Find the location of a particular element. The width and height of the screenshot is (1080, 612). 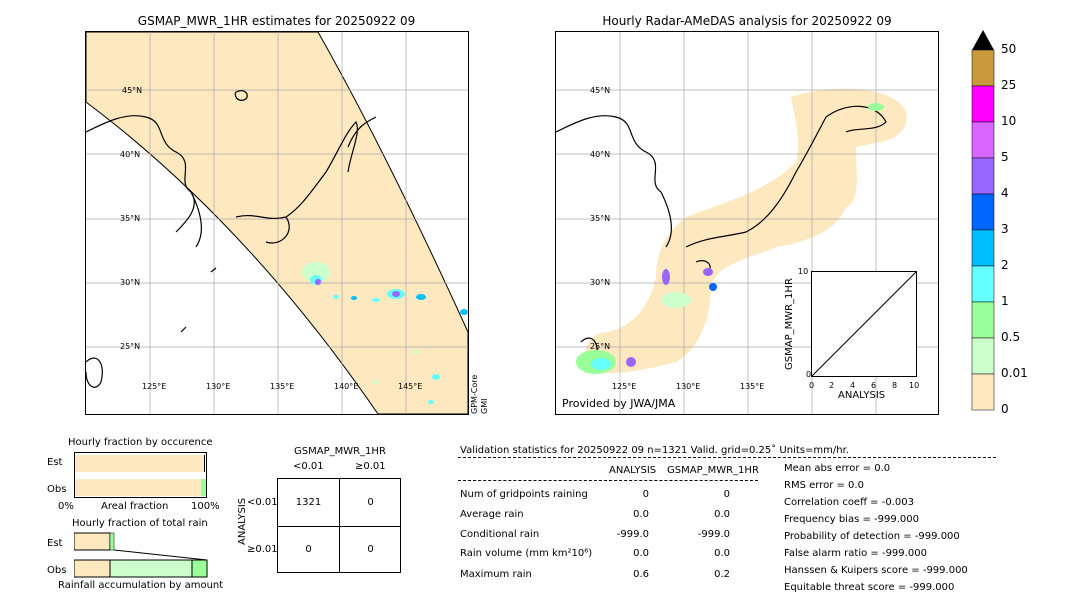

colorbar-label: 1 is located at coordinates (1005, 301).